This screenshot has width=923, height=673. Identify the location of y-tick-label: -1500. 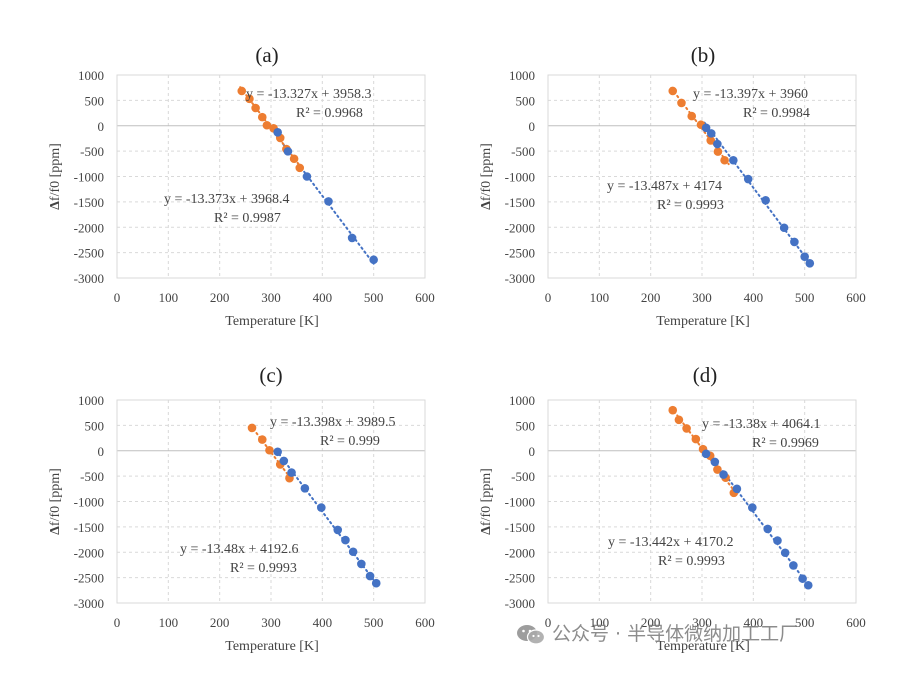
(89, 527).